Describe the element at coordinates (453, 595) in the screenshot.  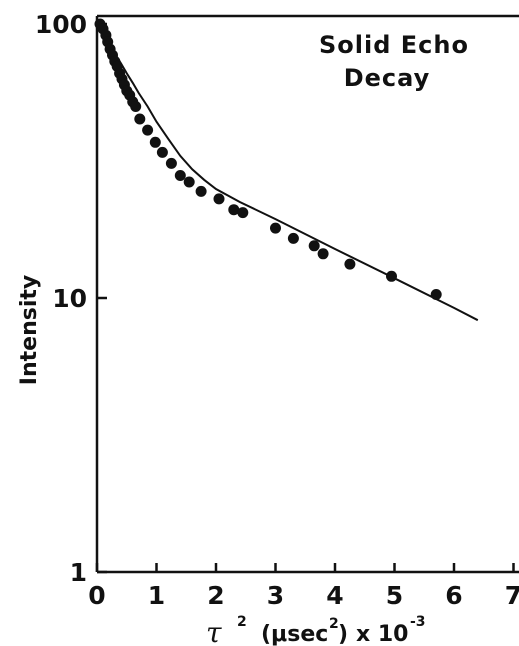
I see `x-tick-label: 6` at that location.